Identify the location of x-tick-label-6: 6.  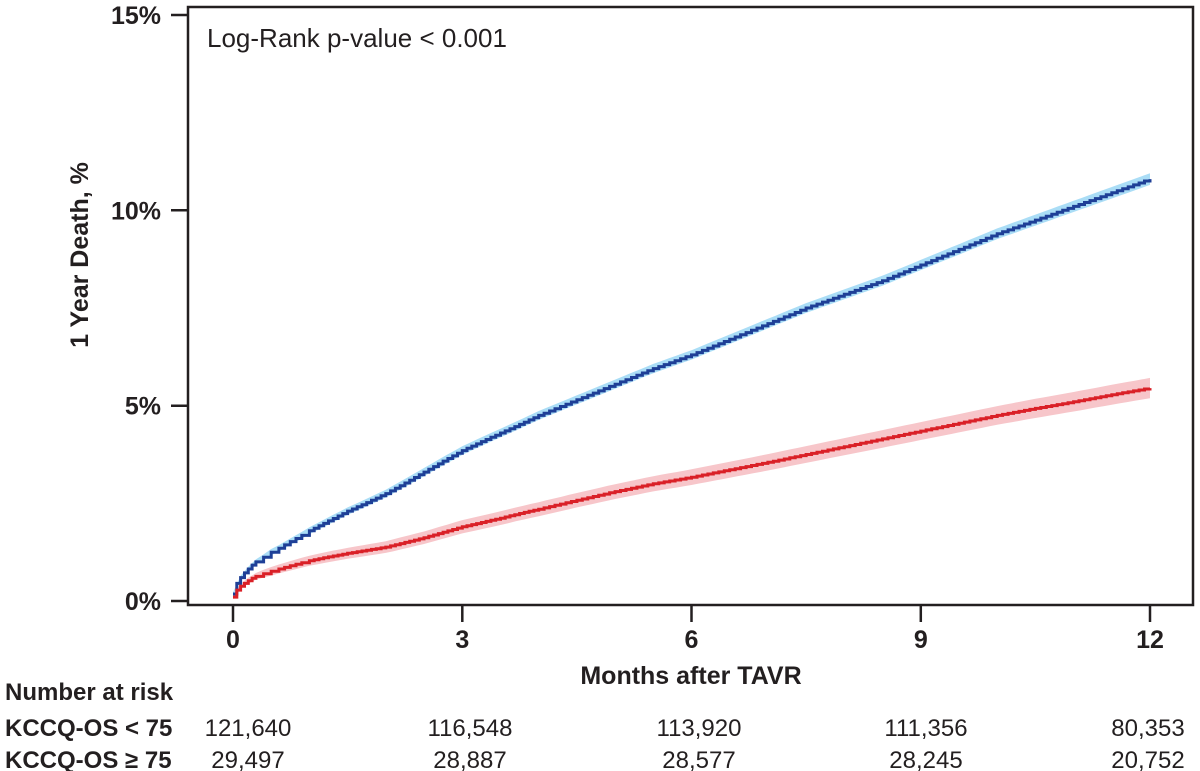
(692, 640).